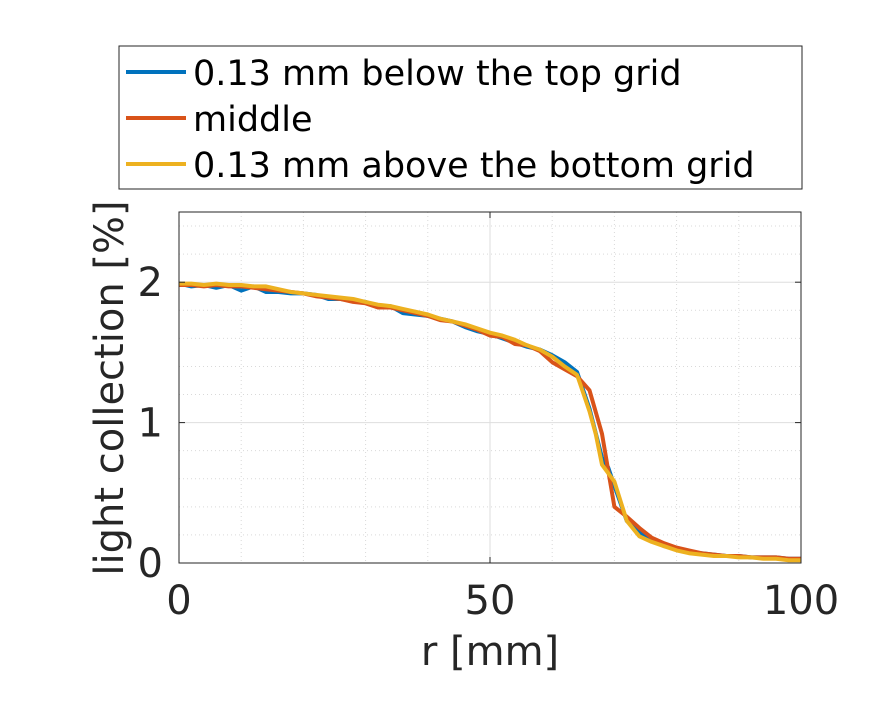 The height and width of the screenshot is (703, 891). I want to click on y-tick-label: 0, so click(150, 564).